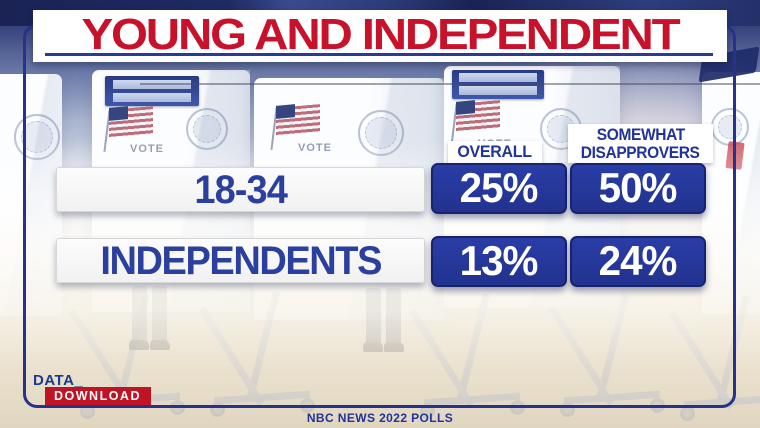  I want to click on value-independents-overall: 13%, so click(499, 261).